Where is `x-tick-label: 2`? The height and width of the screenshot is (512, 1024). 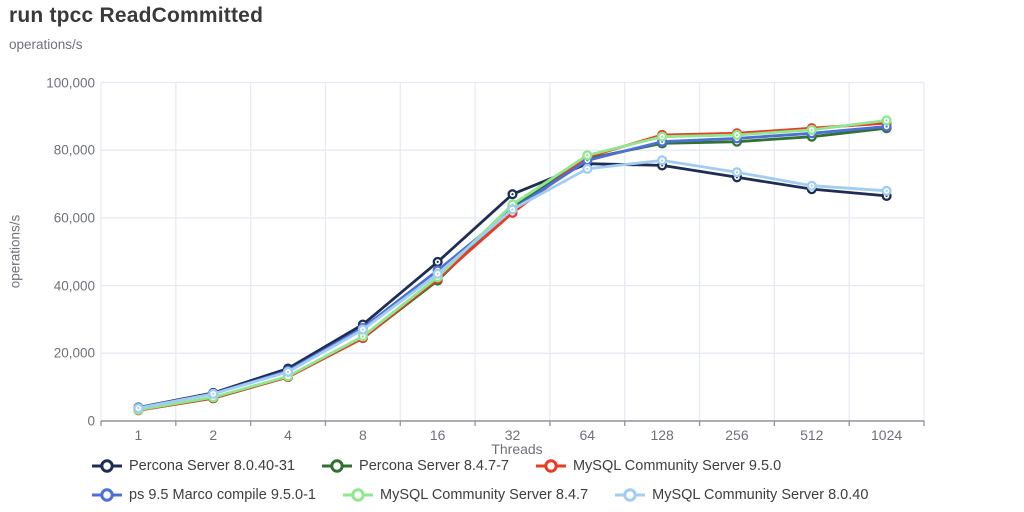 x-tick-label: 2 is located at coordinates (213, 435).